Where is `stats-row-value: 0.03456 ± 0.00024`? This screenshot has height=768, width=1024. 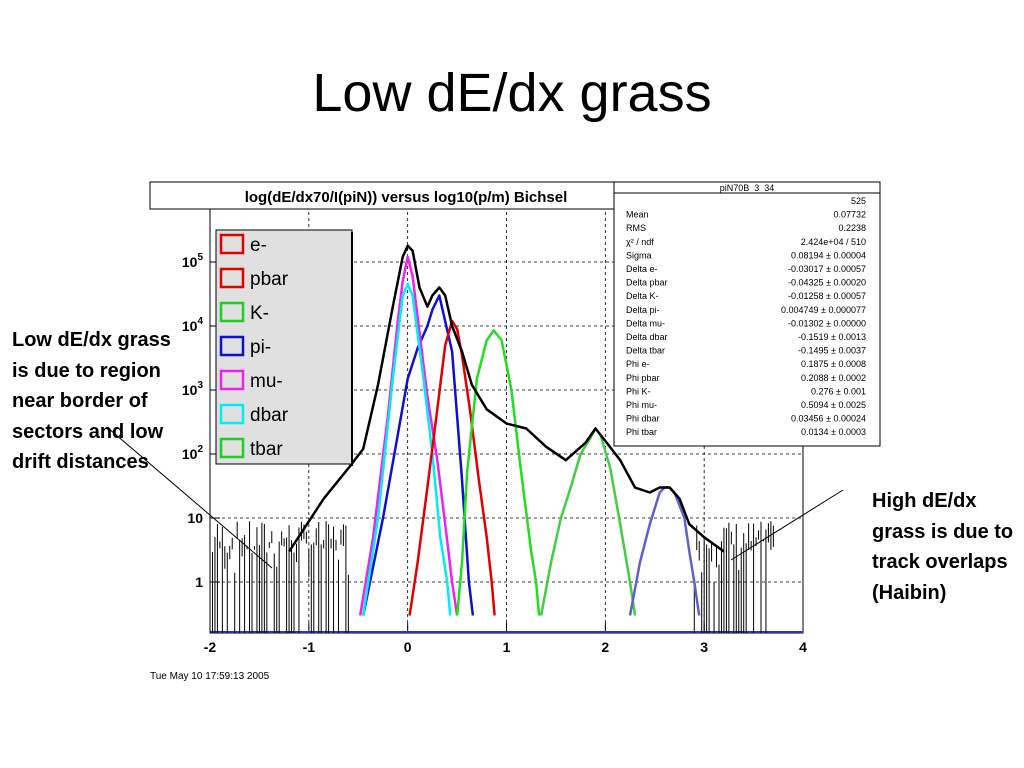
stats-row-value: 0.03456 ± 0.00024 is located at coordinates (828, 419).